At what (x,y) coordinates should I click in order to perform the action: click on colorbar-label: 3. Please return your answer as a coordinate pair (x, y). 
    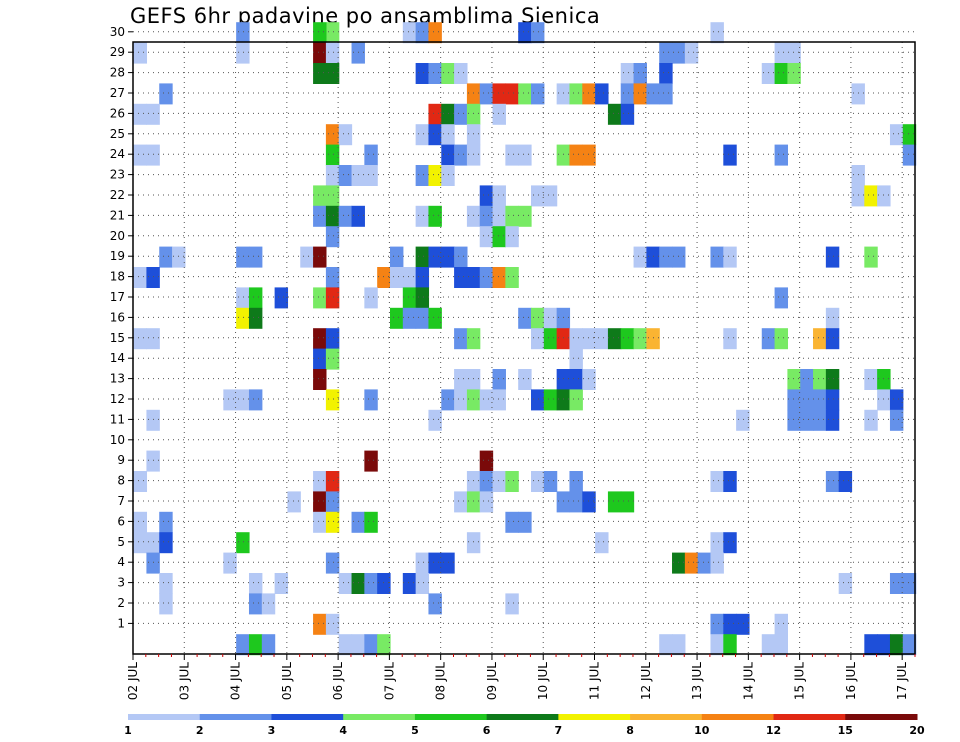
    Looking at the image, I should click on (272, 730).